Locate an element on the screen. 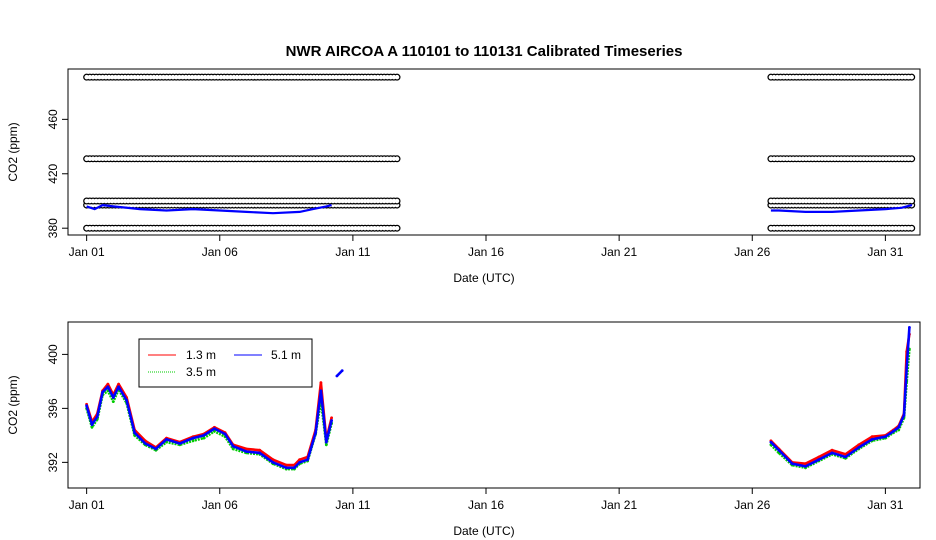 The height and width of the screenshot is (540, 936). bottom-x-tick-label: Jan 26 is located at coordinates (752, 505).